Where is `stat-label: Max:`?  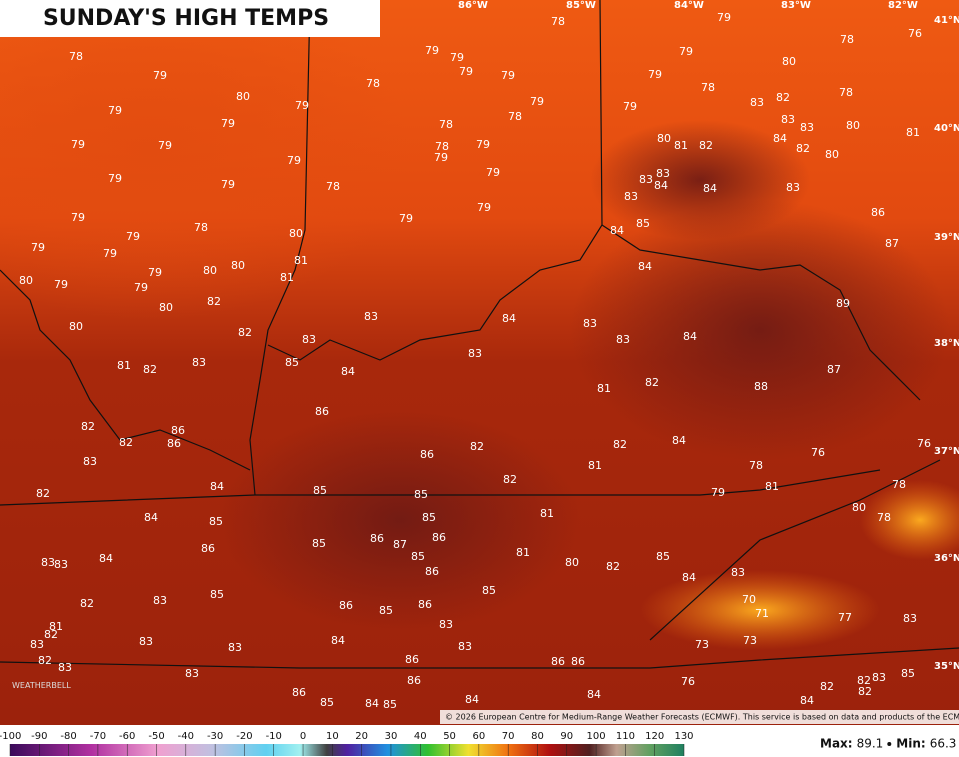
stat-label: Max: is located at coordinates (836, 744).